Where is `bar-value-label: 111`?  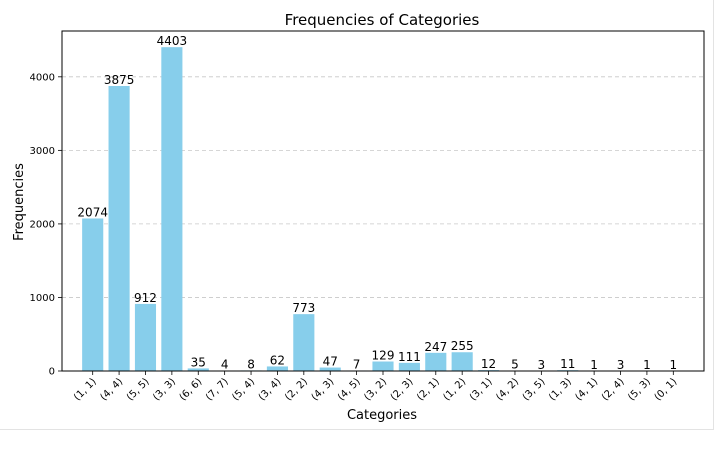
bar-value-label: 111 is located at coordinates (409, 357).